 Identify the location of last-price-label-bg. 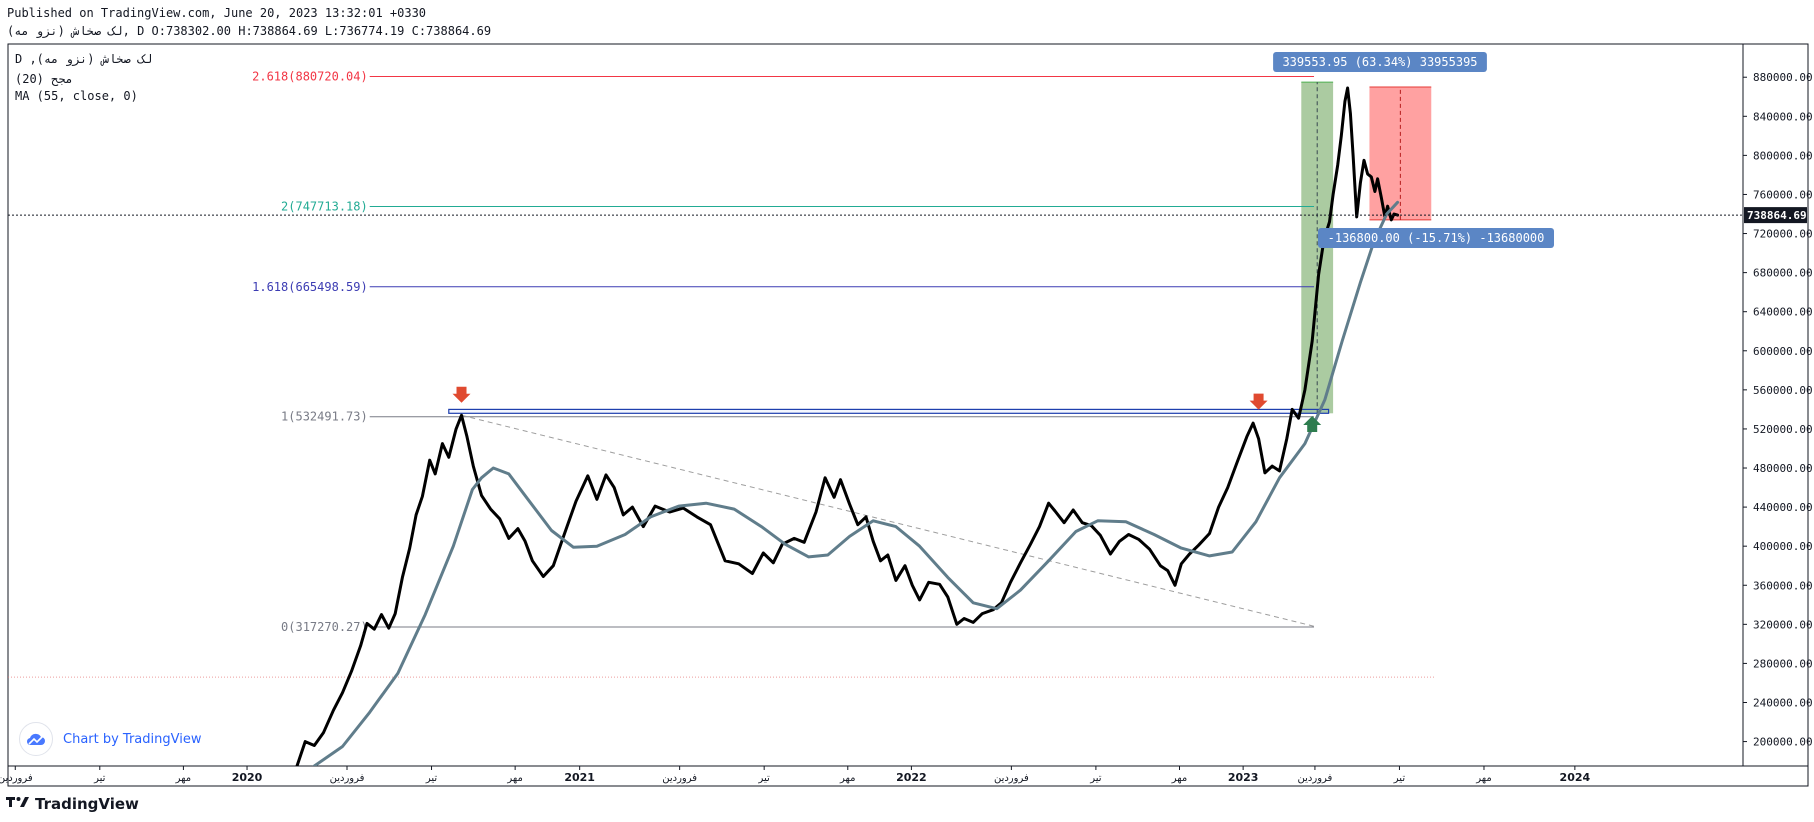
(1775, 215).